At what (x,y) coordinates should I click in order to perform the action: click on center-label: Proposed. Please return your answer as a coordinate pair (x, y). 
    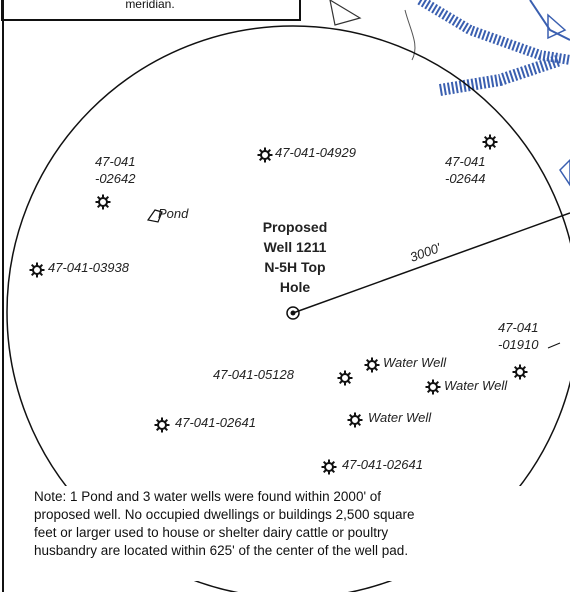
    Looking at the image, I should click on (295, 227).